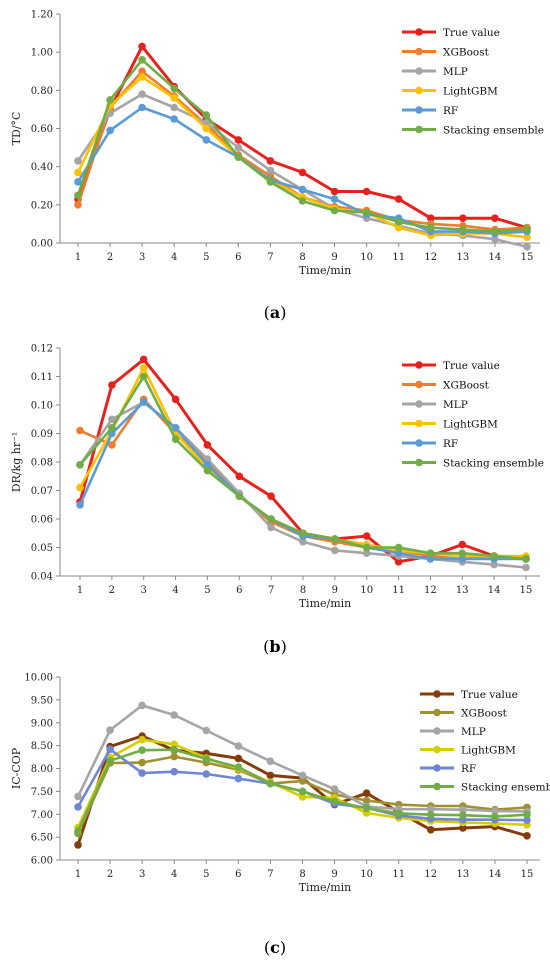  What do you see at coordinates (206, 257) in the screenshot?
I see `x-tick-label: 5` at bounding box center [206, 257].